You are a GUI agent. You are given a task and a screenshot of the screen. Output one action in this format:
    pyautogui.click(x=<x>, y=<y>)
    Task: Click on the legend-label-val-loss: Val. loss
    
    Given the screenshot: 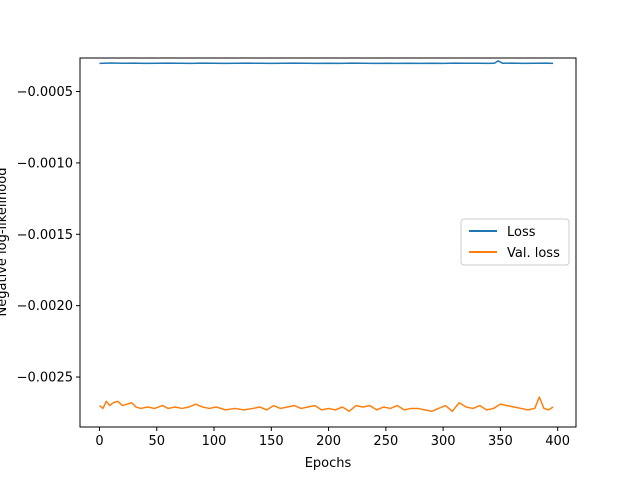 What is the action you would take?
    pyautogui.click(x=533, y=253)
    